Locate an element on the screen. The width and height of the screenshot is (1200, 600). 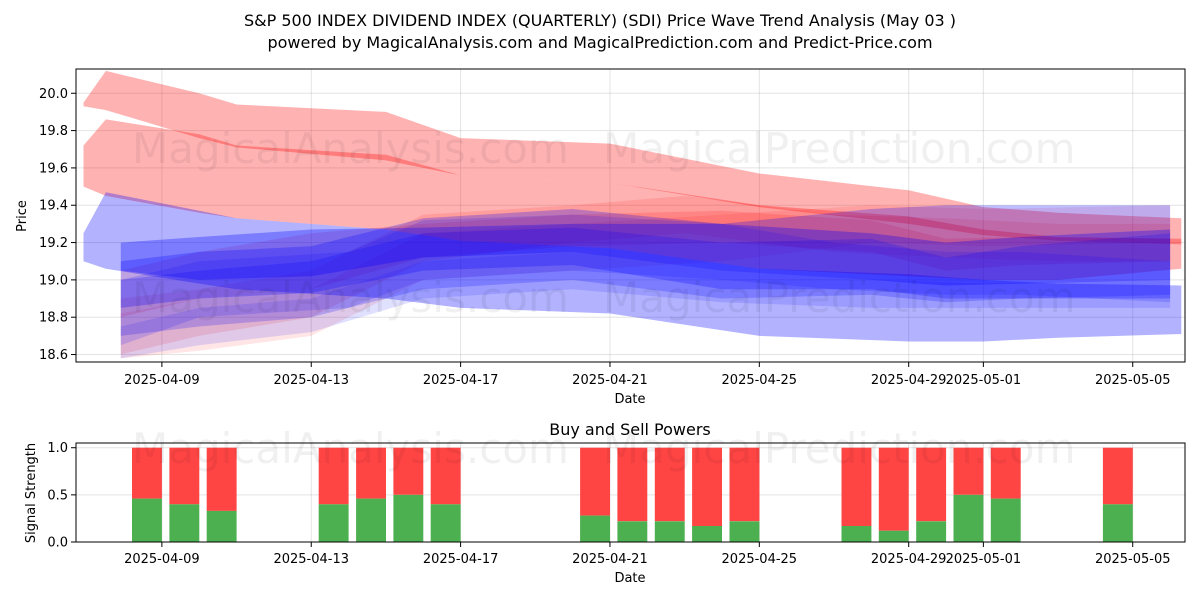
bottom-y-tick-label: 1.0 is located at coordinates (57, 448).